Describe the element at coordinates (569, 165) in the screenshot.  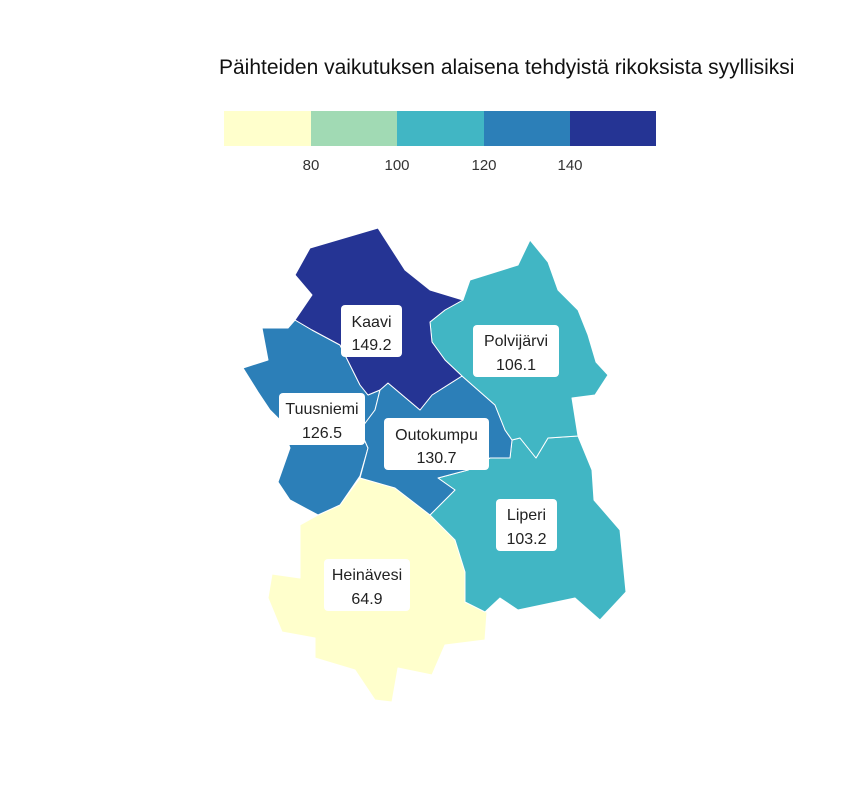
I see `legend-tick-label: 140` at that location.